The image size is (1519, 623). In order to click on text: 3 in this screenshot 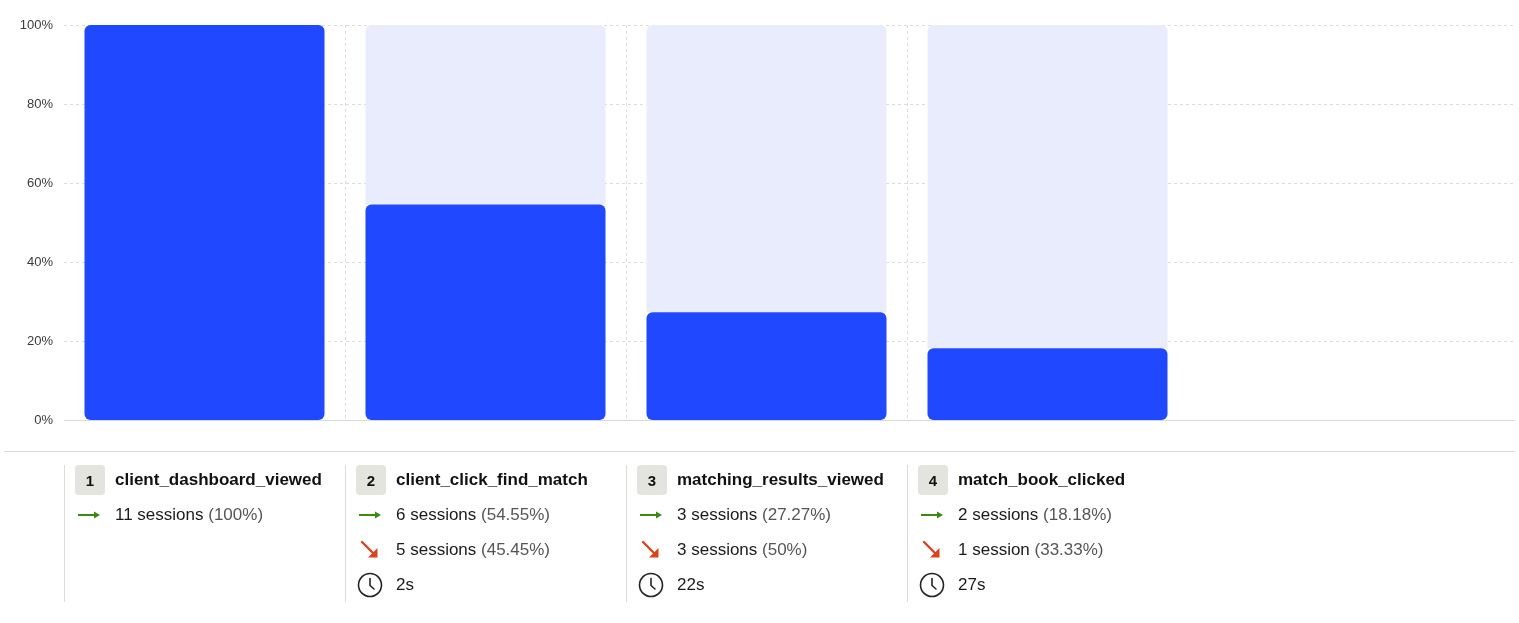, I will do `click(652, 480)`.